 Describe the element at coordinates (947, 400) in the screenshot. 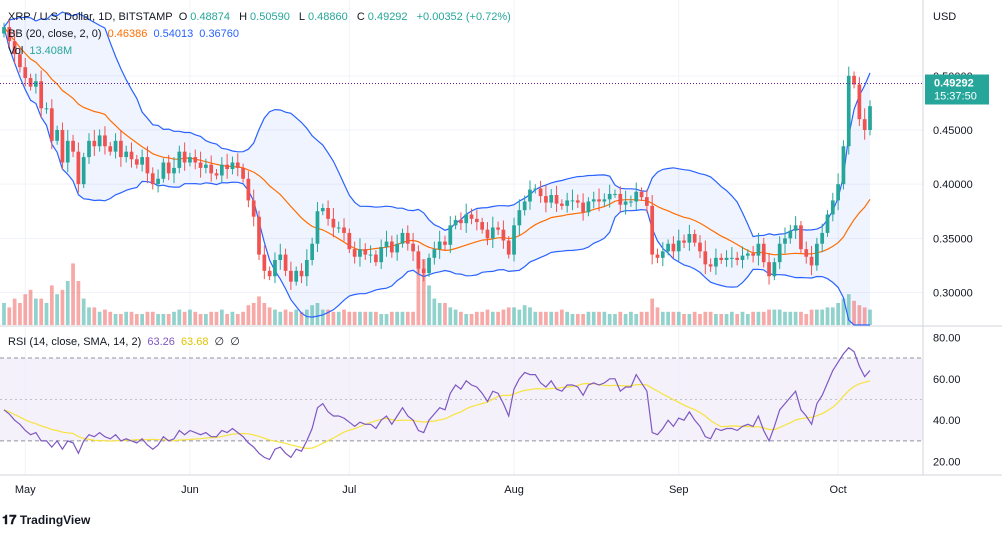

I see `rsi-axis: 80.00 60.00 40.00 20.00` at that location.